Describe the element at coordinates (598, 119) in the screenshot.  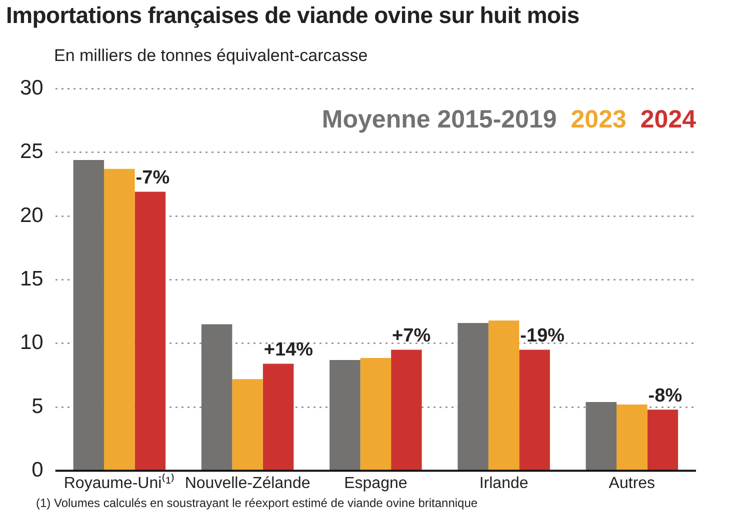
I see `text: 2023` at that location.